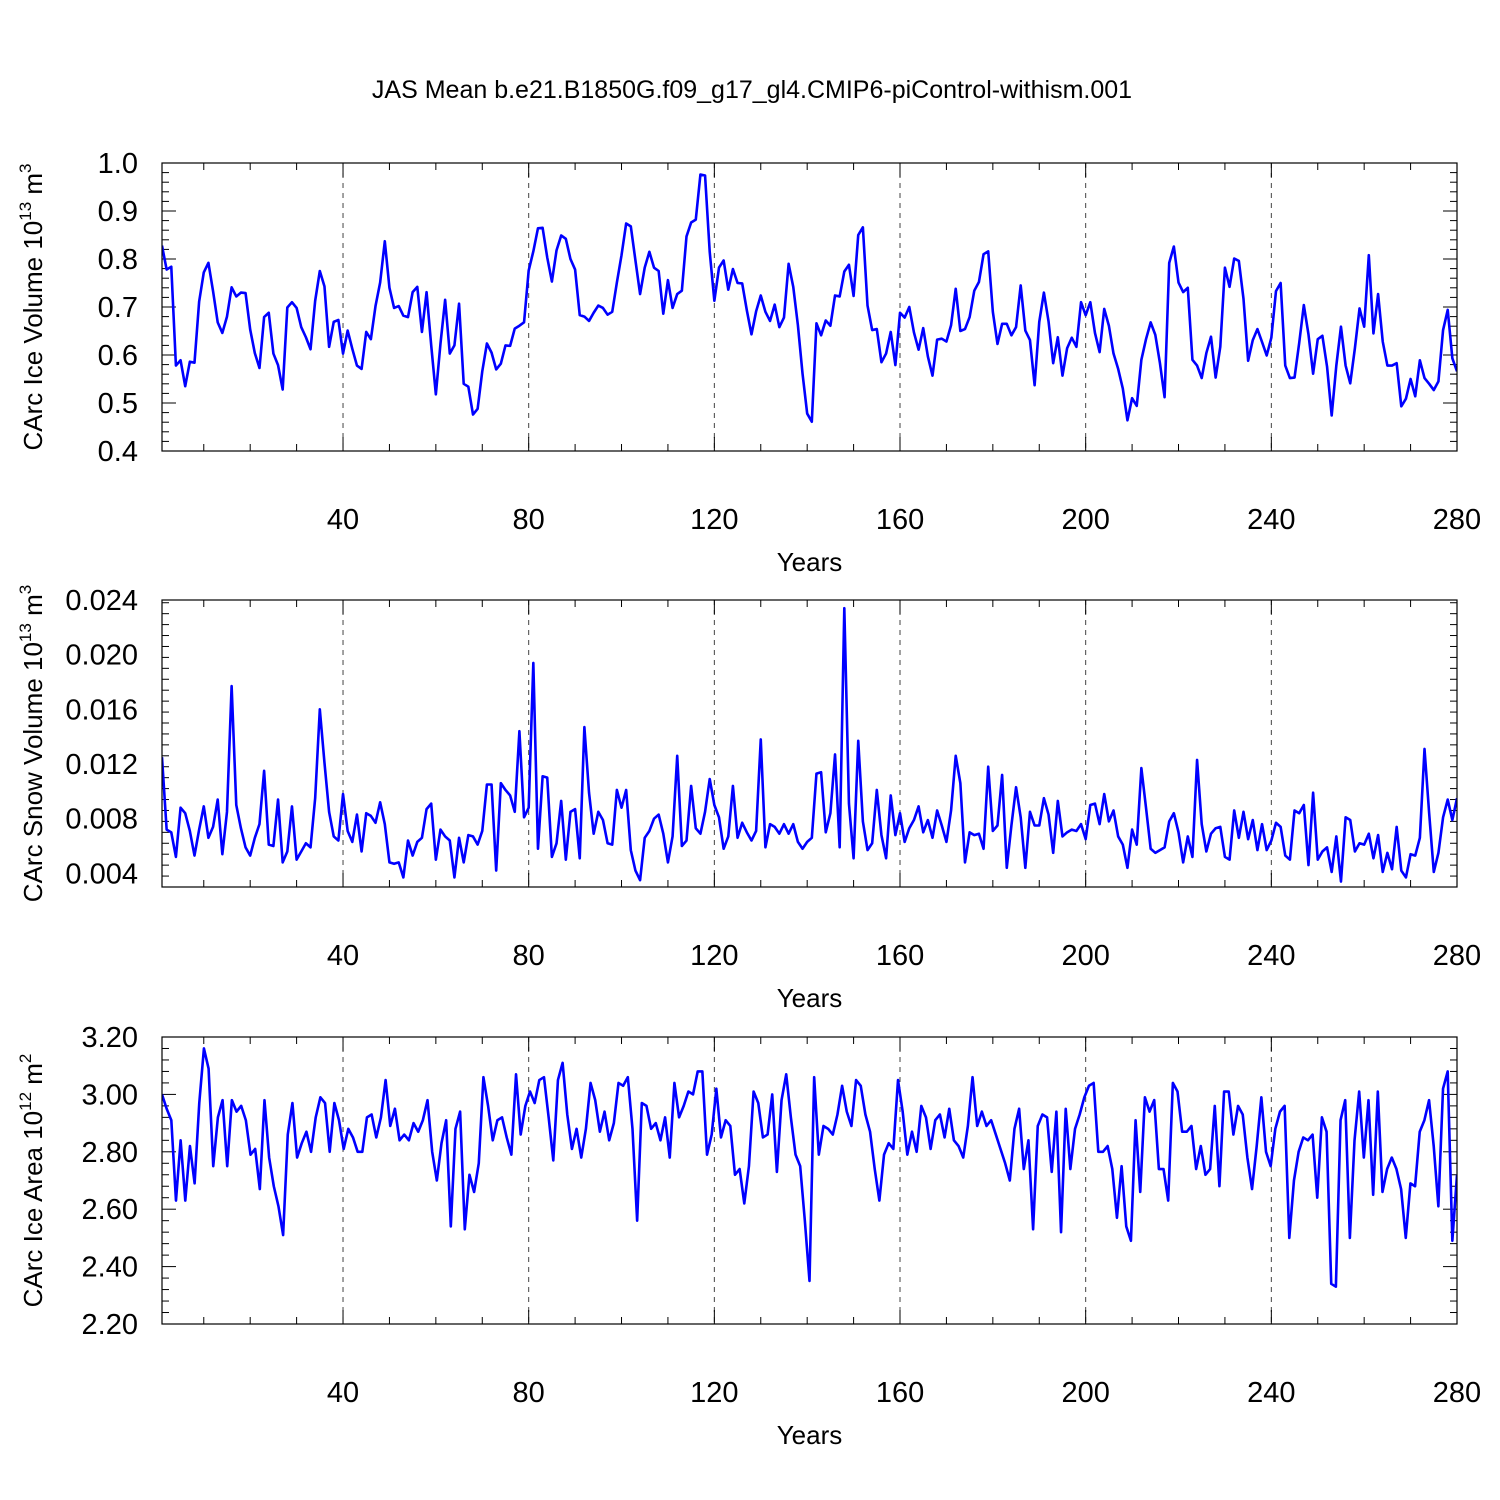 This screenshot has height=1500, width=1500. What do you see at coordinates (33, 336) in the screenshot?
I see `y-axis-label-text: CArc Ice Volume 10` at bounding box center [33, 336].